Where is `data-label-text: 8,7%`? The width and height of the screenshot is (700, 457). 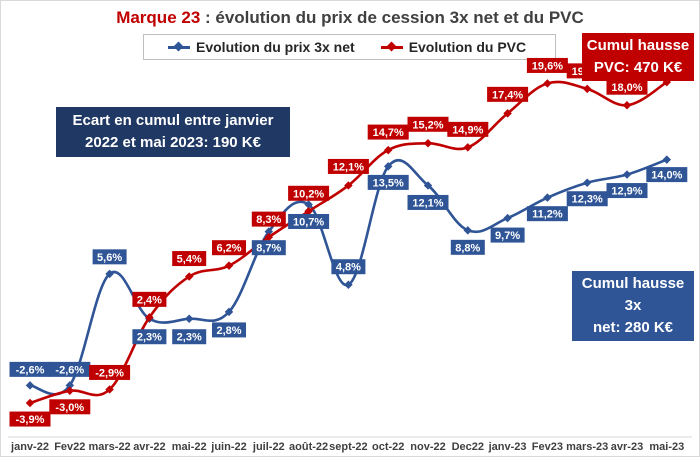
data-label-text: 8,7% is located at coordinates (268, 249).